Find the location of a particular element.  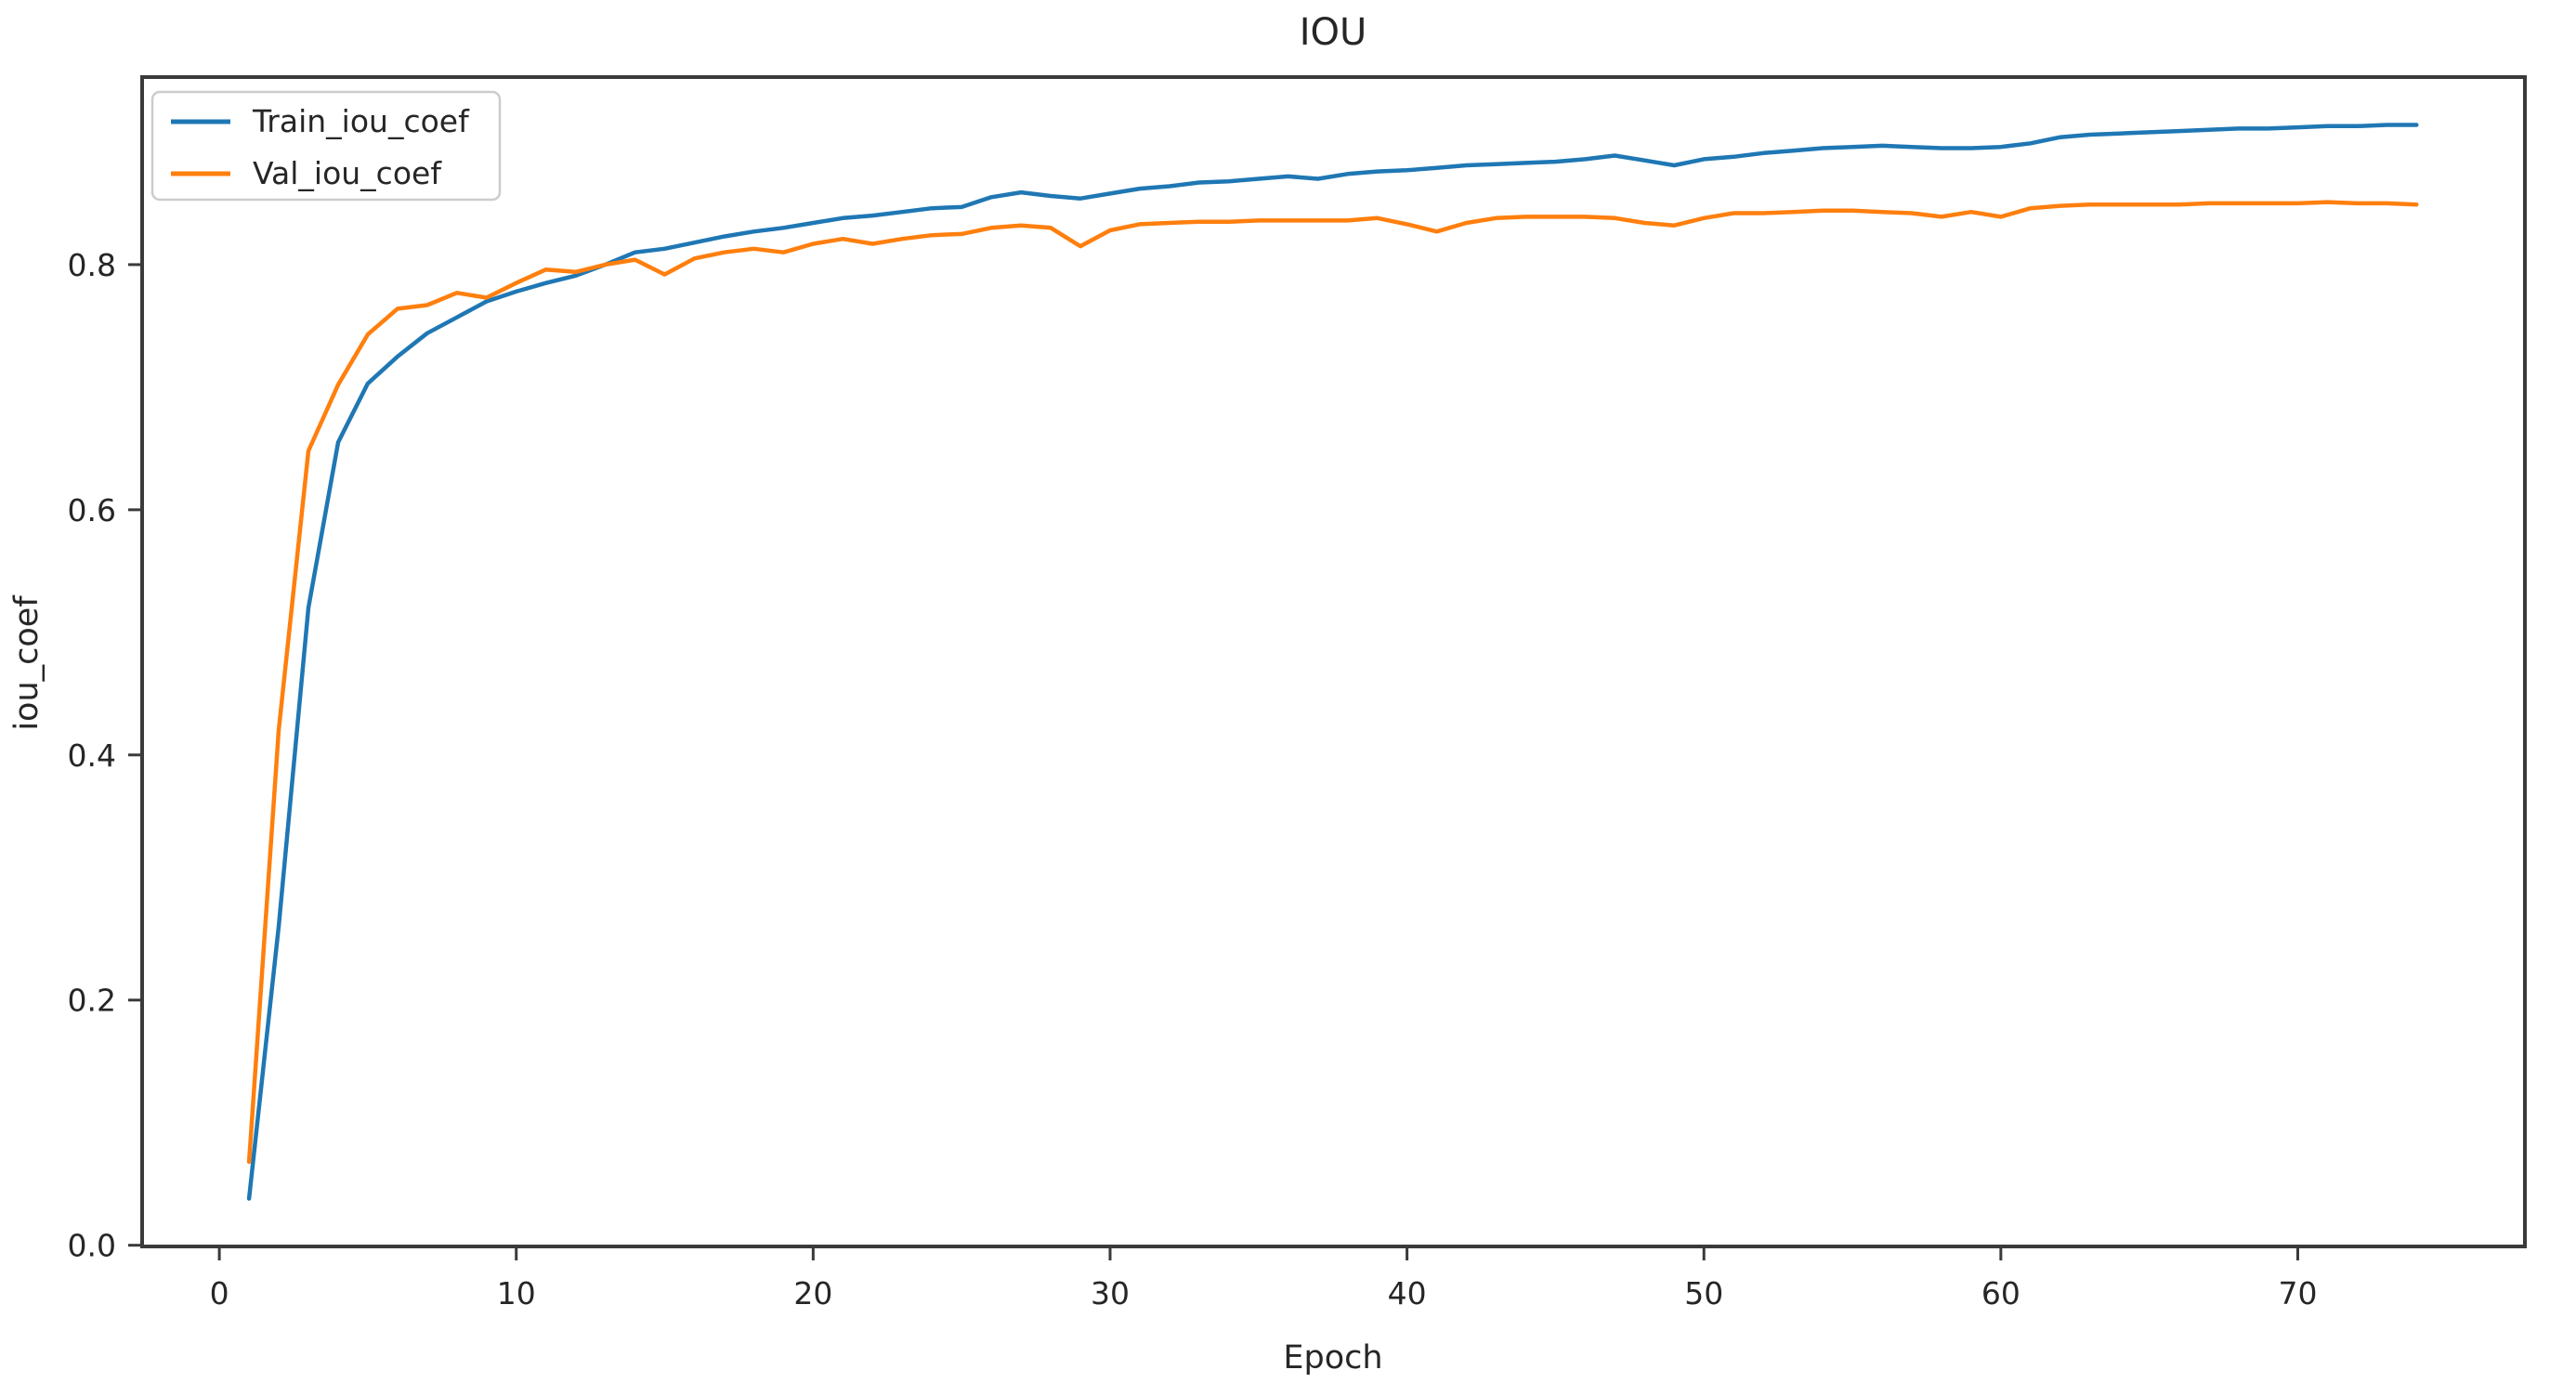

legend-label-val: Val_iou_coef is located at coordinates (347, 173).